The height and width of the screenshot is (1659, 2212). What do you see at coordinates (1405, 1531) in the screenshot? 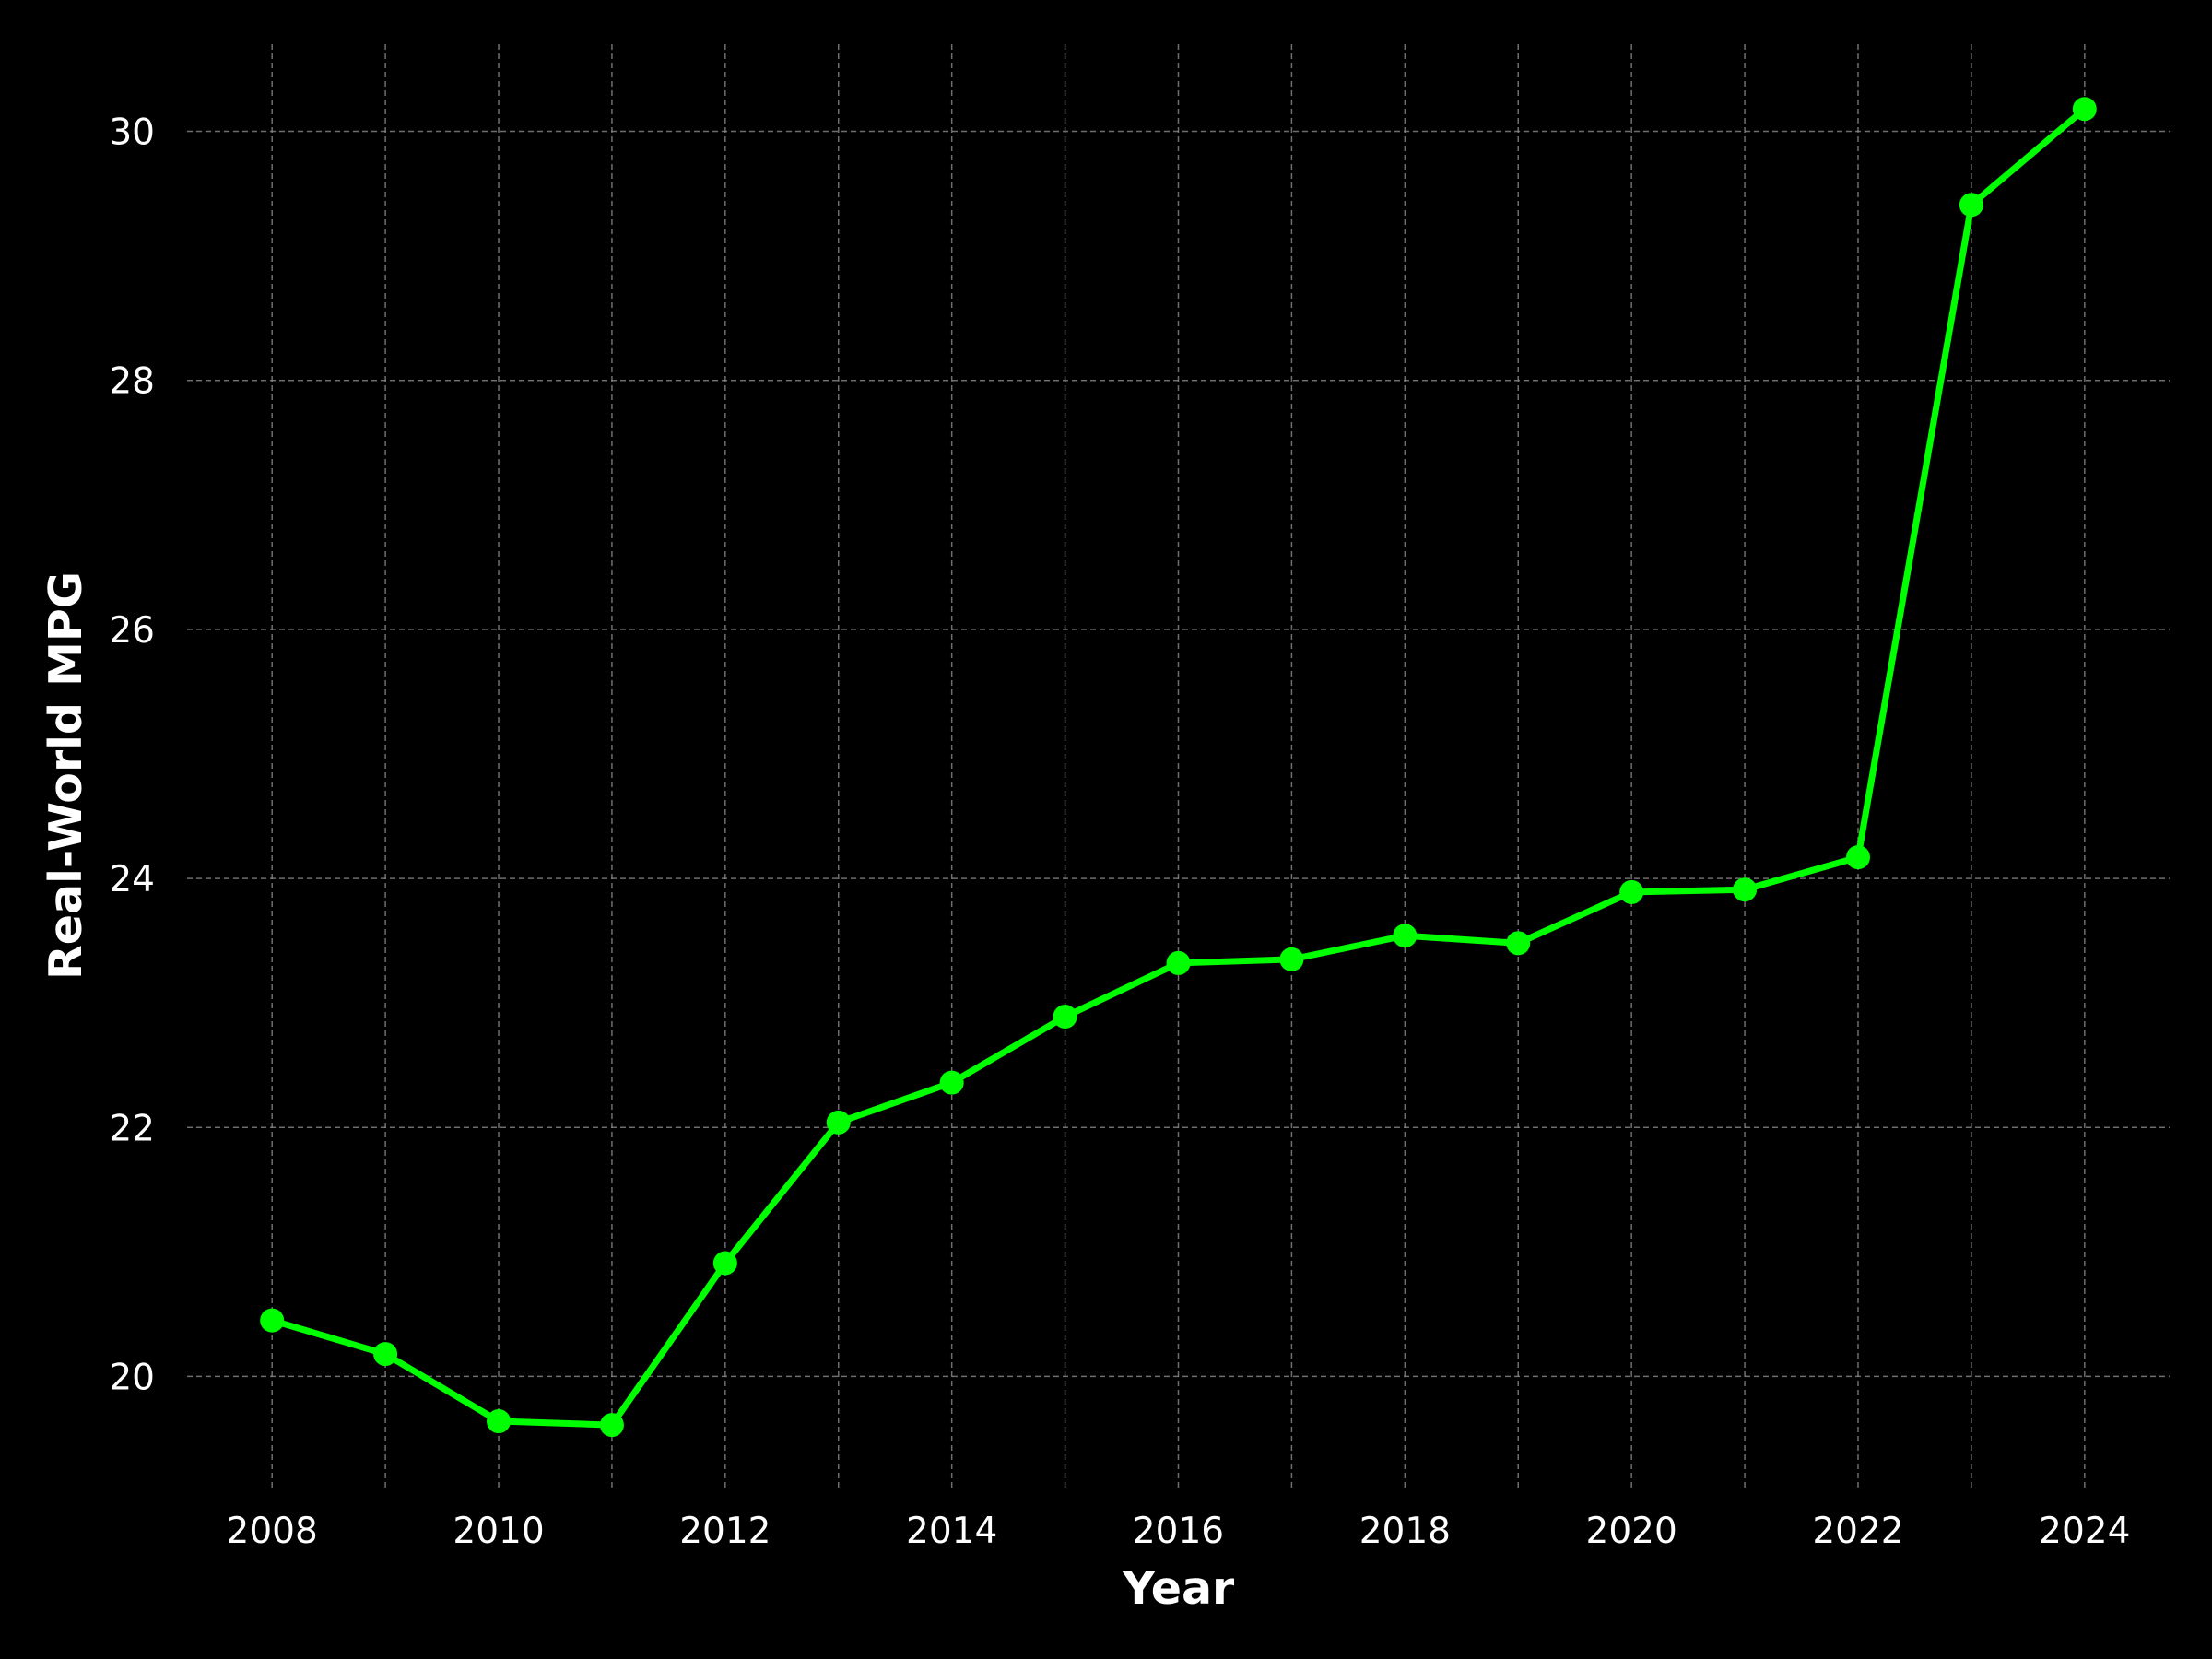
I see `x-tick-label: 2018` at bounding box center [1405, 1531].